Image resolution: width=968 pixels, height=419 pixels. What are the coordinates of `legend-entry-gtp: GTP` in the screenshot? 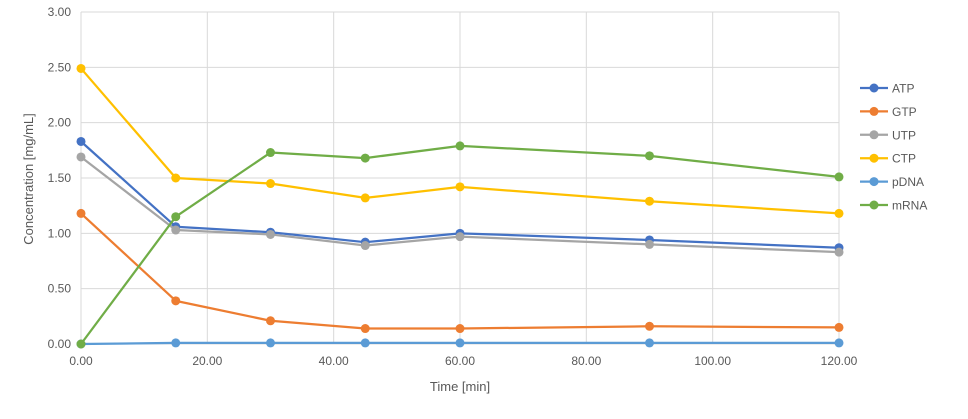 It's located at (888, 112).